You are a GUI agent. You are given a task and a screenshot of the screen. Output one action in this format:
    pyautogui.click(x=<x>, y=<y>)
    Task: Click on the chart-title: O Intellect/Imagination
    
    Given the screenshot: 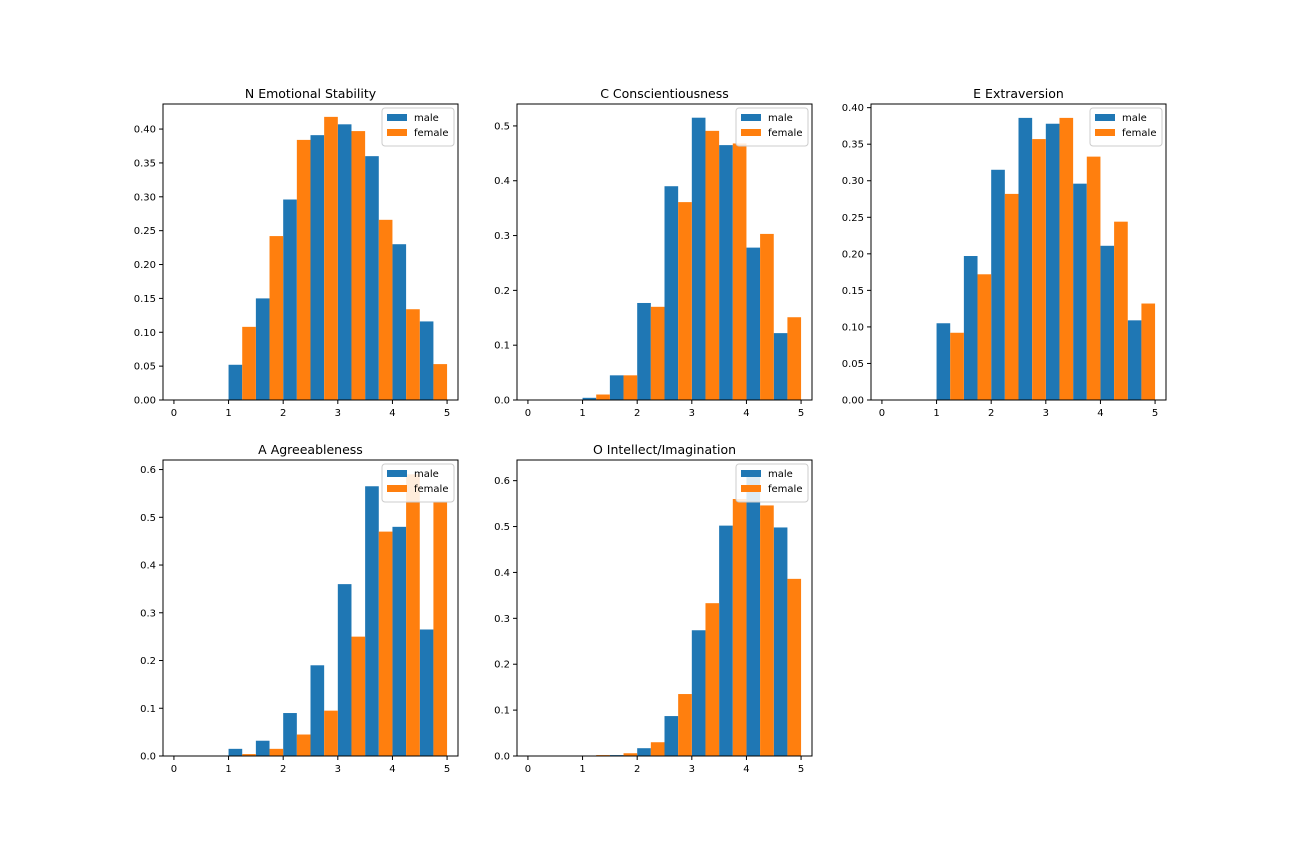 What is the action you would take?
    pyautogui.click(x=664, y=449)
    